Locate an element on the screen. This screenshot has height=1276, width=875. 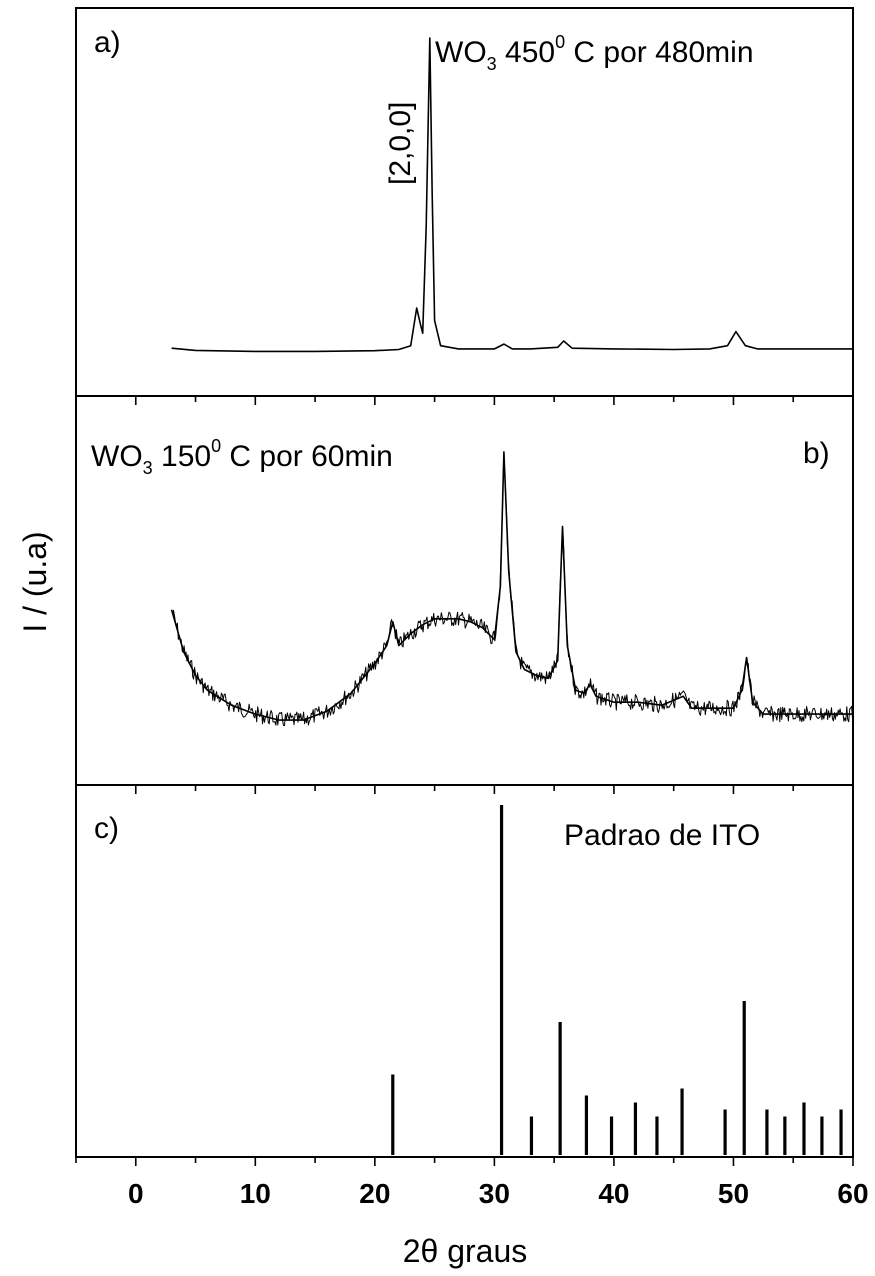
panel-c-data is located at coordinates (617, 980).